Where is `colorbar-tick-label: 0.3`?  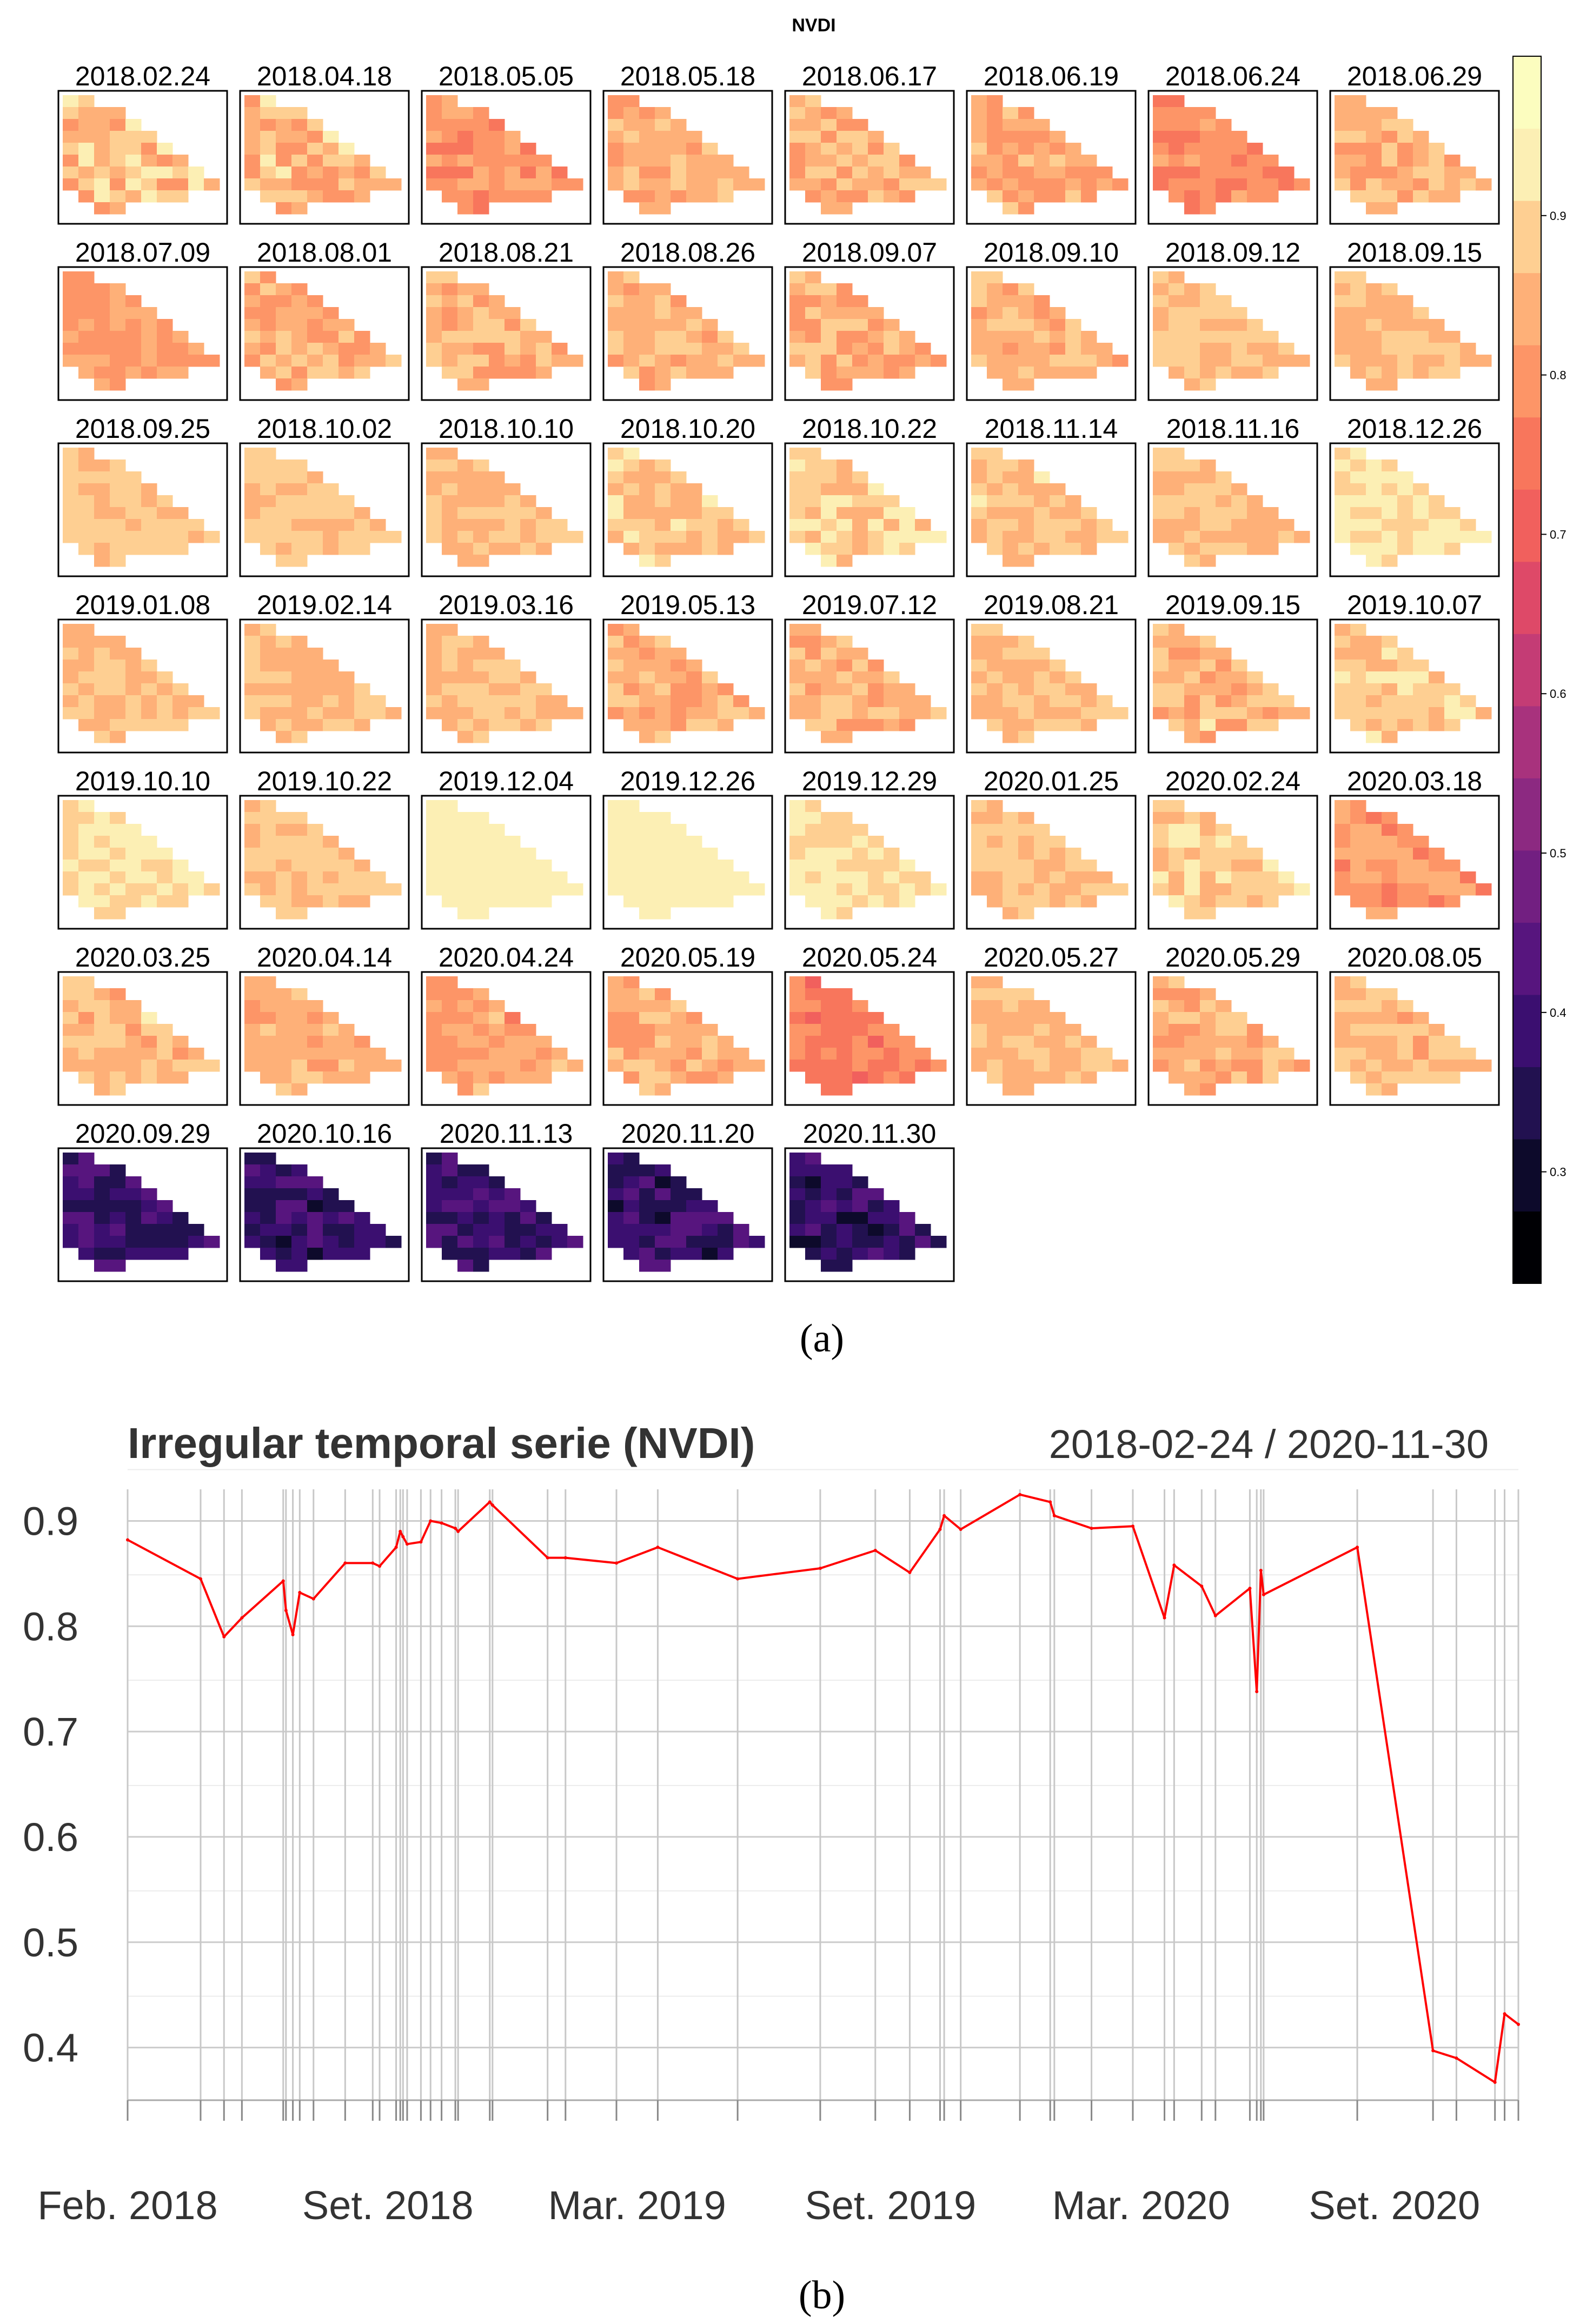
colorbar-tick-label: 0.3 is located at coordinates (1558, 1172).